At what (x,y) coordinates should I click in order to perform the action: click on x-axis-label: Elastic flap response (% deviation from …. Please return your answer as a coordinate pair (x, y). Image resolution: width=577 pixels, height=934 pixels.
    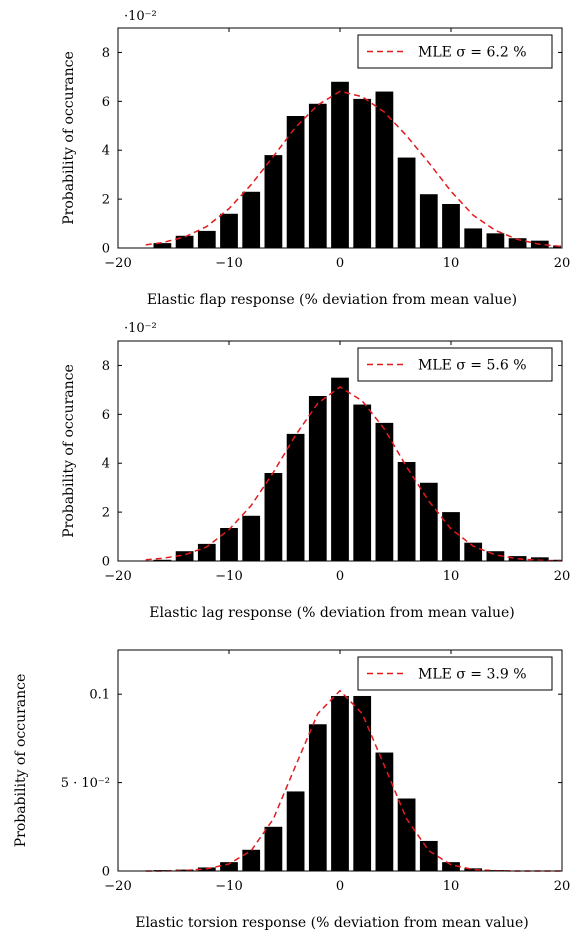
    Looking at the image, I should click on (332, 300).